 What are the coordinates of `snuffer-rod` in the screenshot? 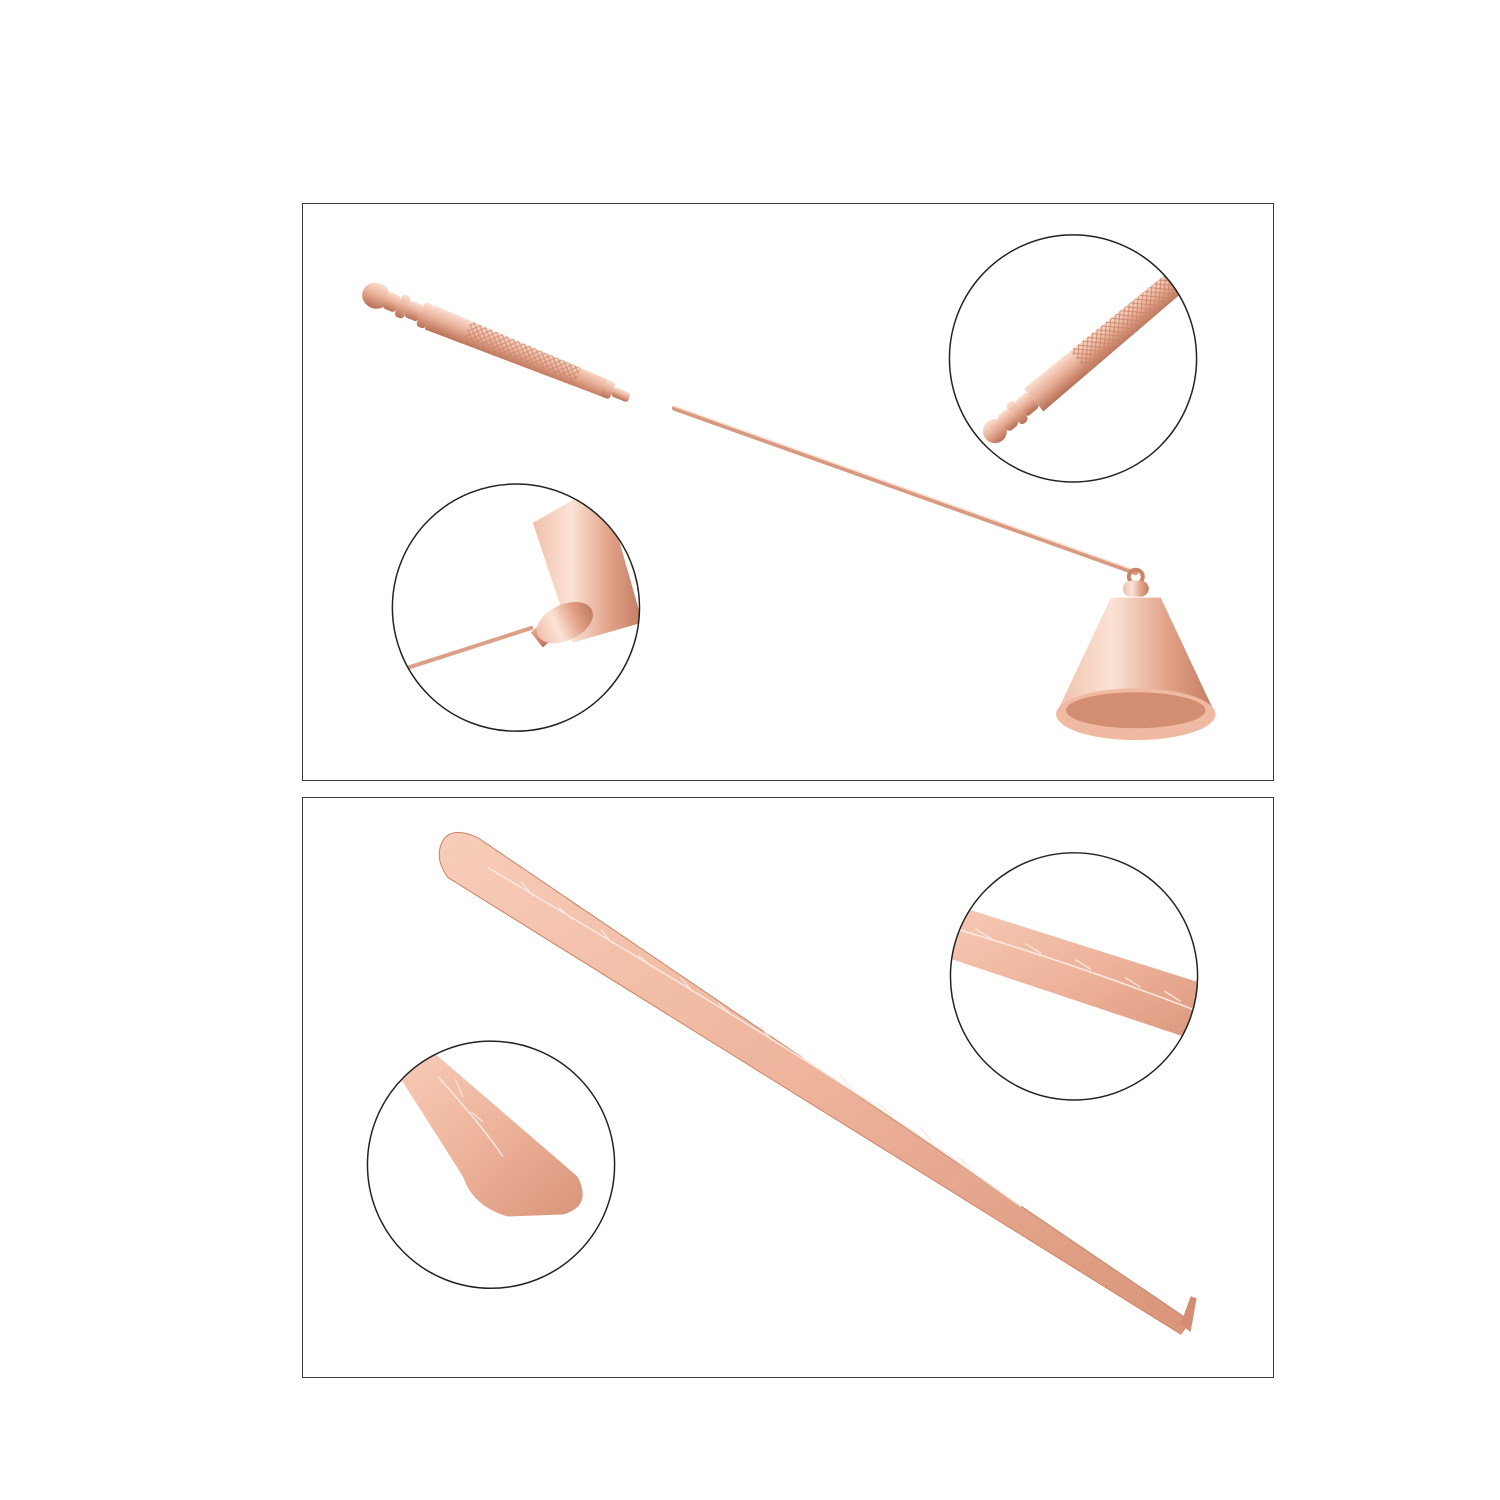 It's located at (905, 490).